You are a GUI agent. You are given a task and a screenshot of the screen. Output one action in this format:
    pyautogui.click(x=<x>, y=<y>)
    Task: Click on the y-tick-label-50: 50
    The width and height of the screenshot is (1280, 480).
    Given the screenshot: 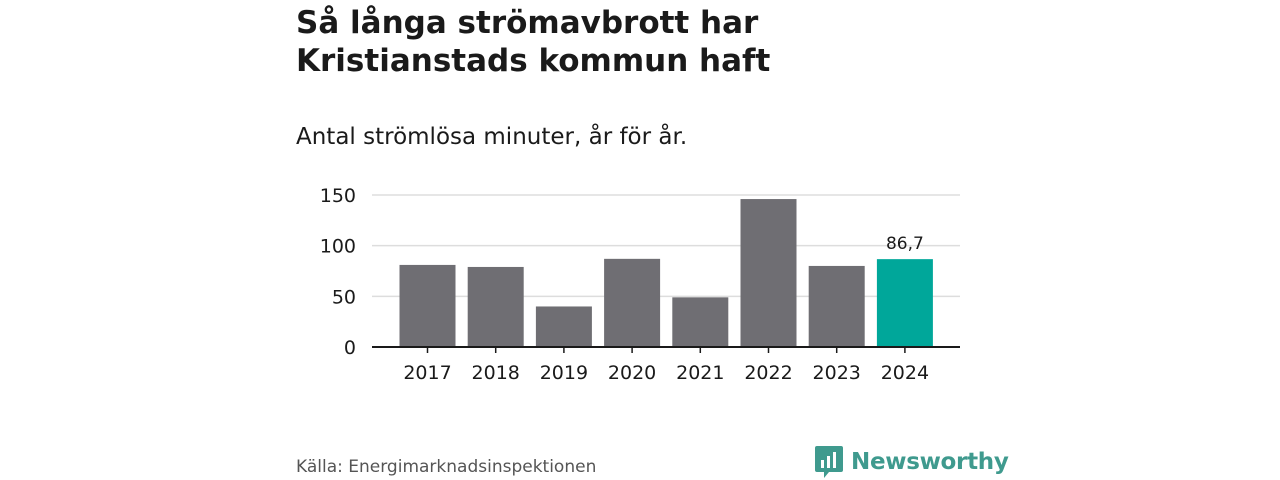 What is the action you would take?
    pyautogui.click(x=344, y=297)
    